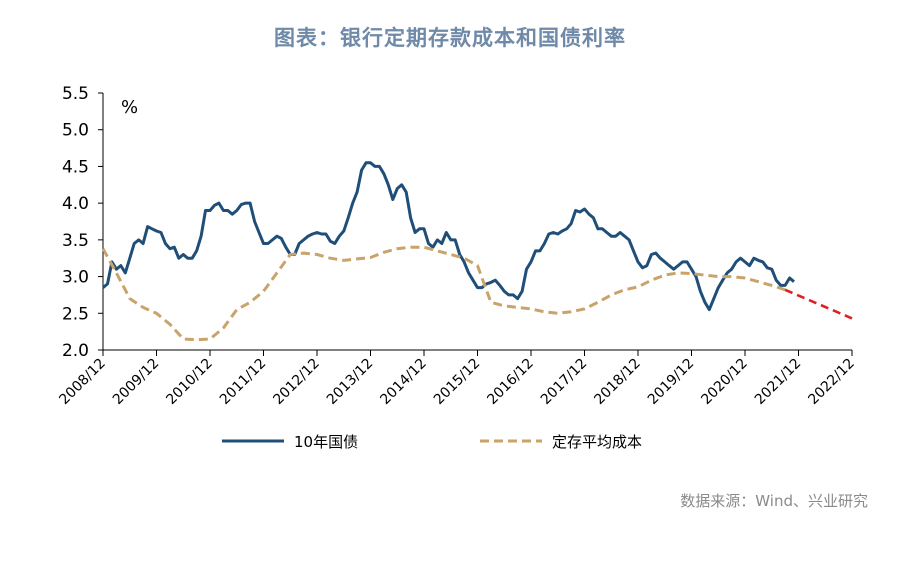 This screenshot has height=563, width=900. Describe the element at coordinates (457, 382) in the screenshot. I see `x-tick-label: 2015/12` at that location.